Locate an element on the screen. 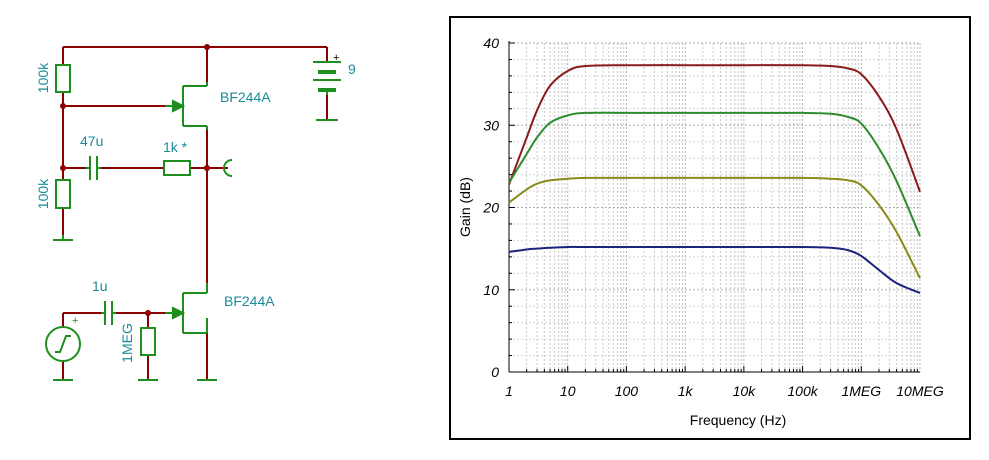 This screenshot has height=460, width=989. x-tick-label: 1k is located at coordinates (686, 391).